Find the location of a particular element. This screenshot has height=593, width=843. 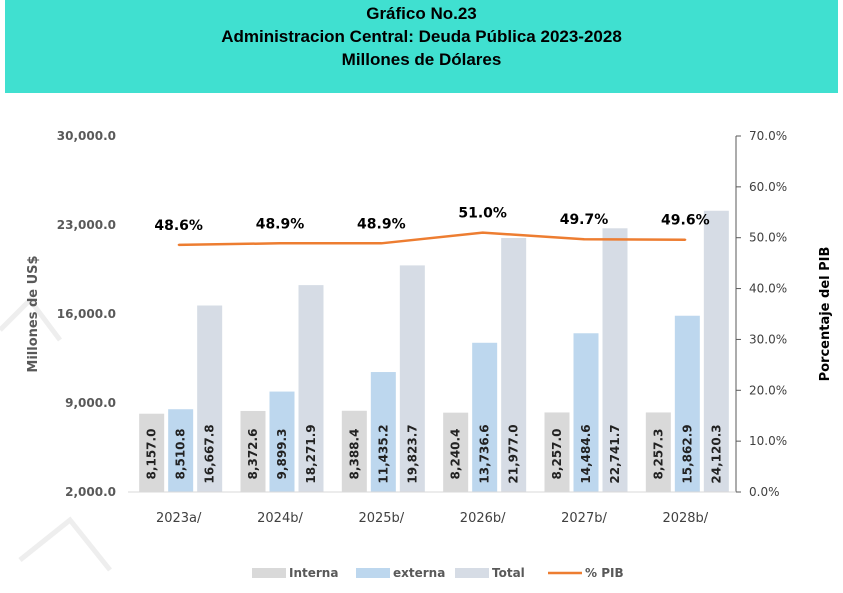

bar-data-label: 8,372.6 is located at coordinates (253, 454).